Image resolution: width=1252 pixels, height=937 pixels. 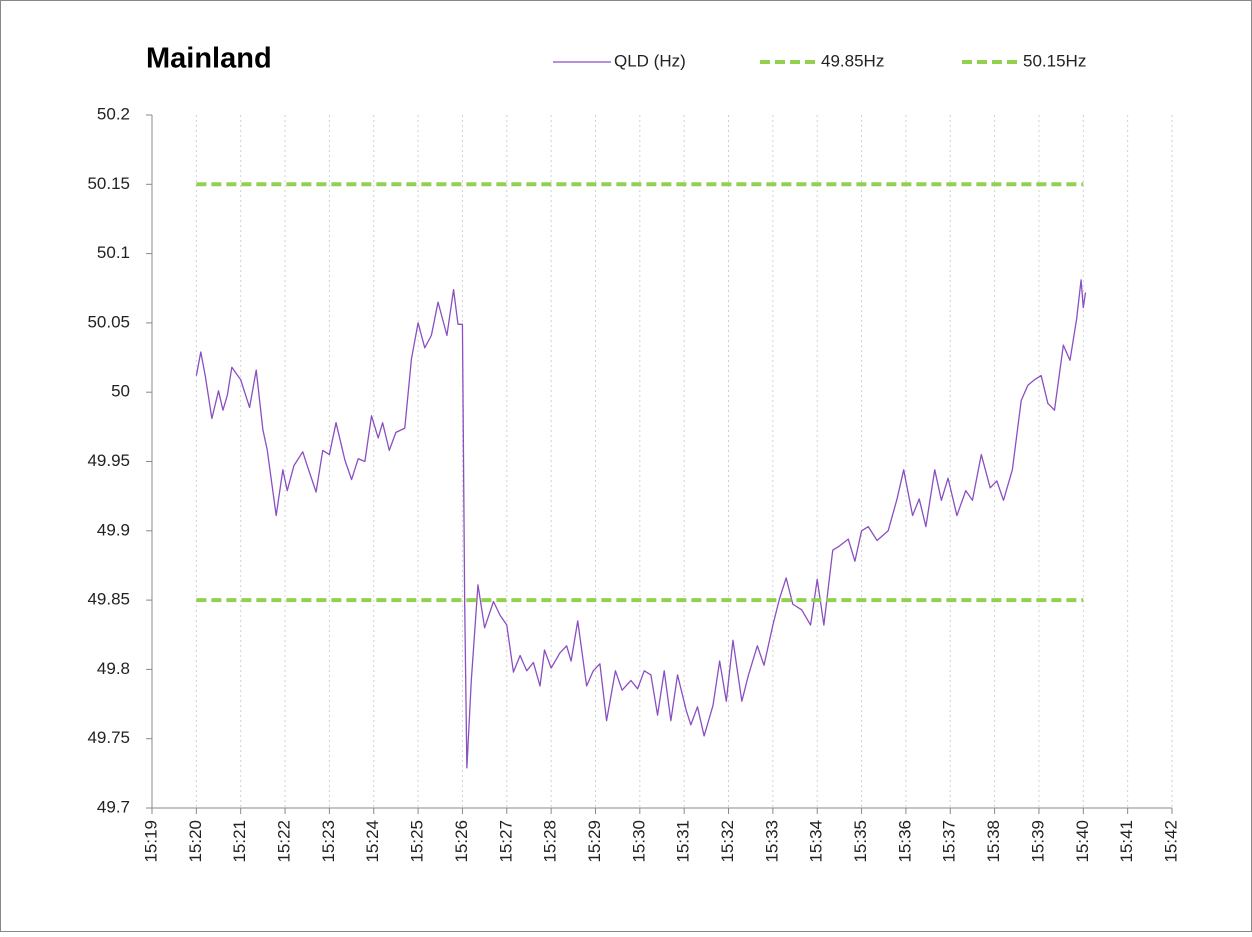 I want to click on y-tick-label: 50, so click(x=120, y=391).